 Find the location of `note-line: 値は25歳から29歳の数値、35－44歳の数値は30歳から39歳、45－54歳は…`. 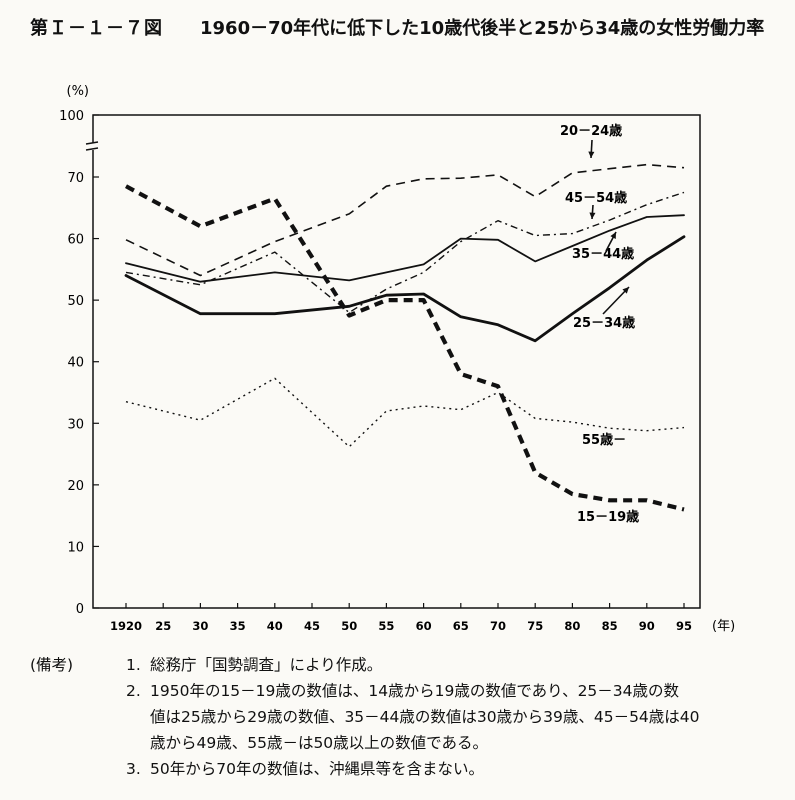

note-line: 値は25歳から29歳の数値、35－44歳の数値は30歳から39歳、45－54歳は… is located at coordinates (425, 717).